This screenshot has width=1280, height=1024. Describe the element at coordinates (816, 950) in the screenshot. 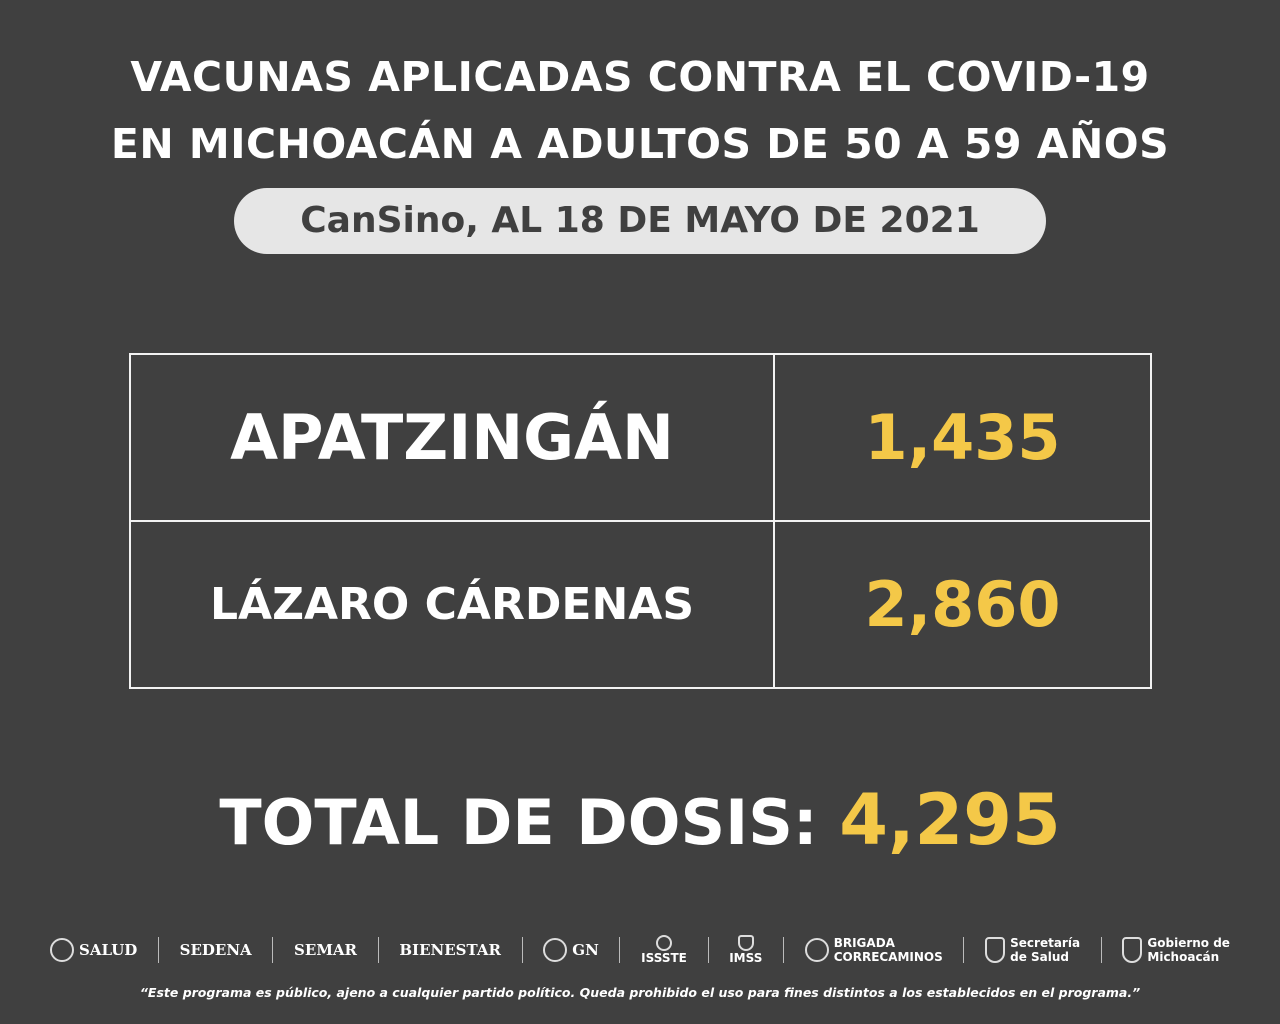

I see `correcaminos-icon` at that location.